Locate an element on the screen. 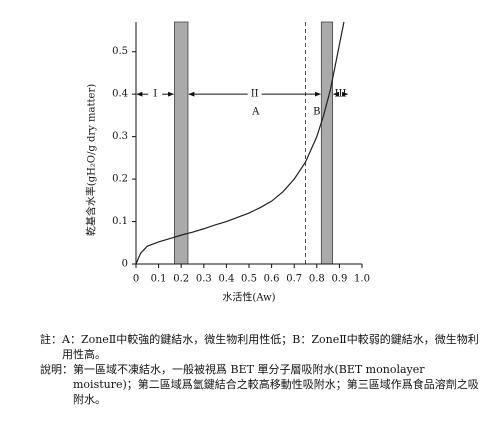 This screenshot has height=430, width=500. zone-label: III is located at coordinates (341, 94).